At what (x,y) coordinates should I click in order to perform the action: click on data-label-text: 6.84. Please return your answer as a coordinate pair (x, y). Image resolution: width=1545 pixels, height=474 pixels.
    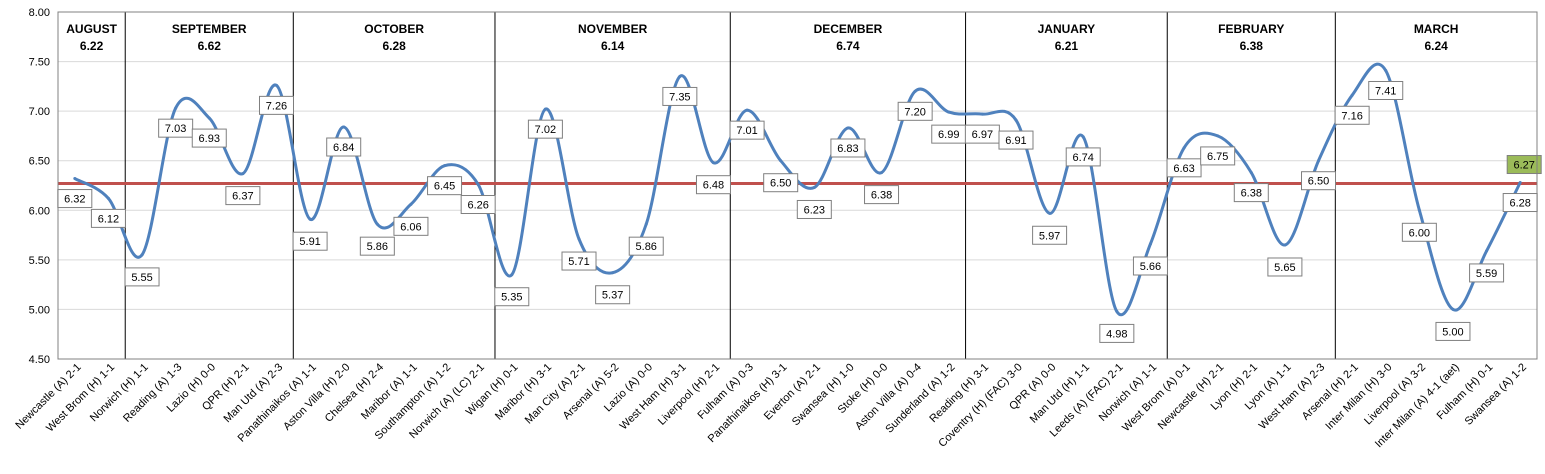
    Looking at the image, I should click on (343, 148).